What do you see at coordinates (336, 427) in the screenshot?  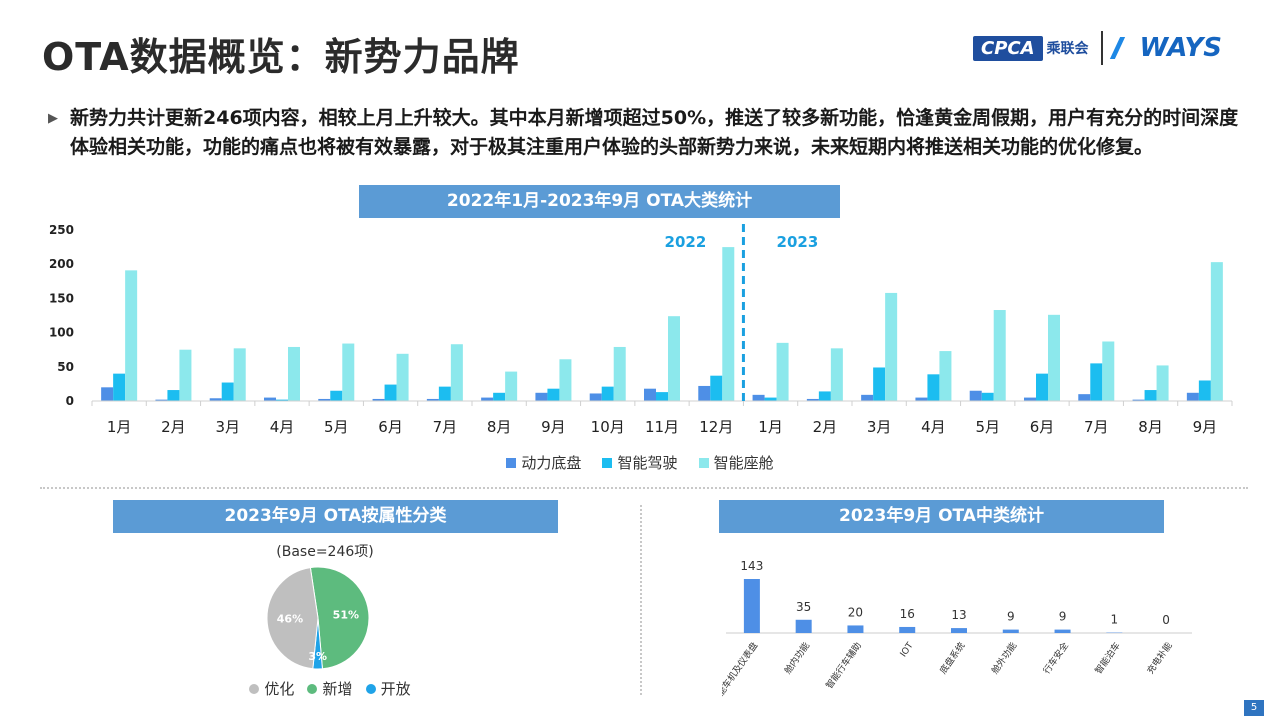 I see `x-tick-label: 5月` at bounding box center [336, 427].